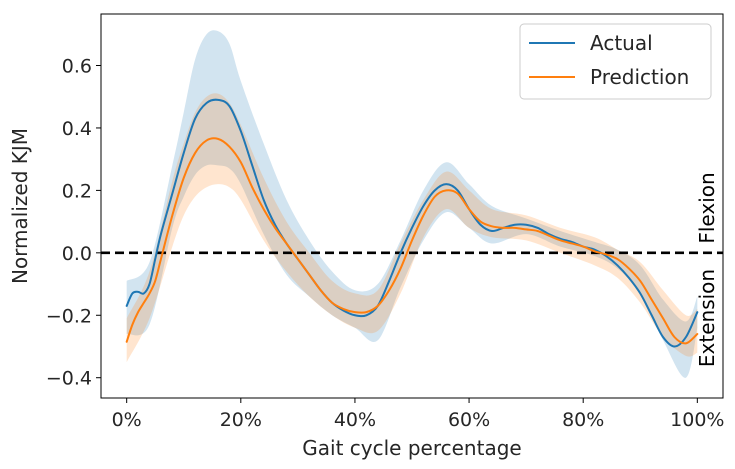 The width and height of the screenshot is (735, 469). I want to click on flexion-annotation: Flexion, so click(707, 207).